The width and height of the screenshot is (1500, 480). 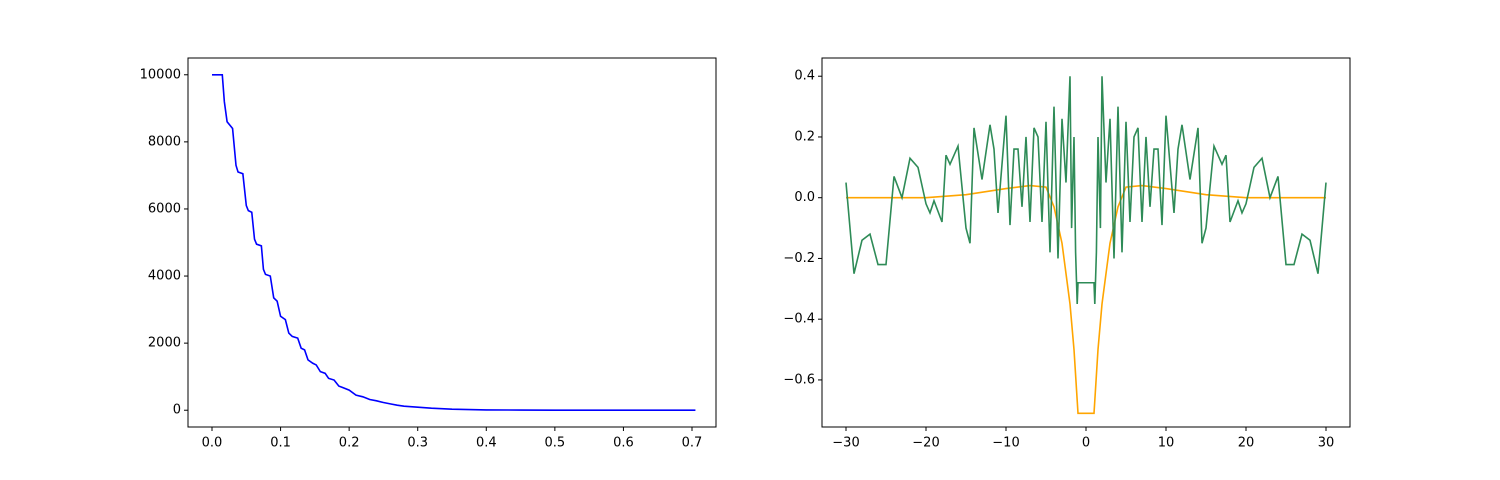 I want to click on y-tick-label: 4000, so click(x=164, y=276).